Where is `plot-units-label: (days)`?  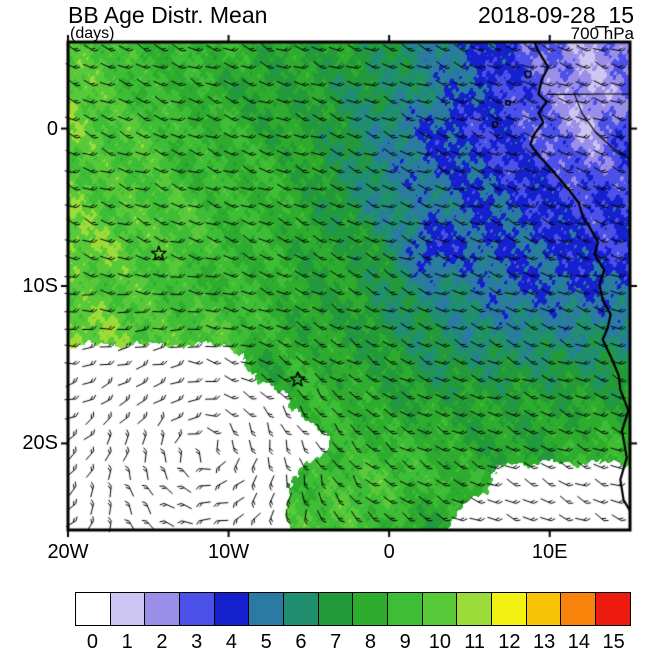 plot-units-label: (days) is located at coordinates (92, 33).